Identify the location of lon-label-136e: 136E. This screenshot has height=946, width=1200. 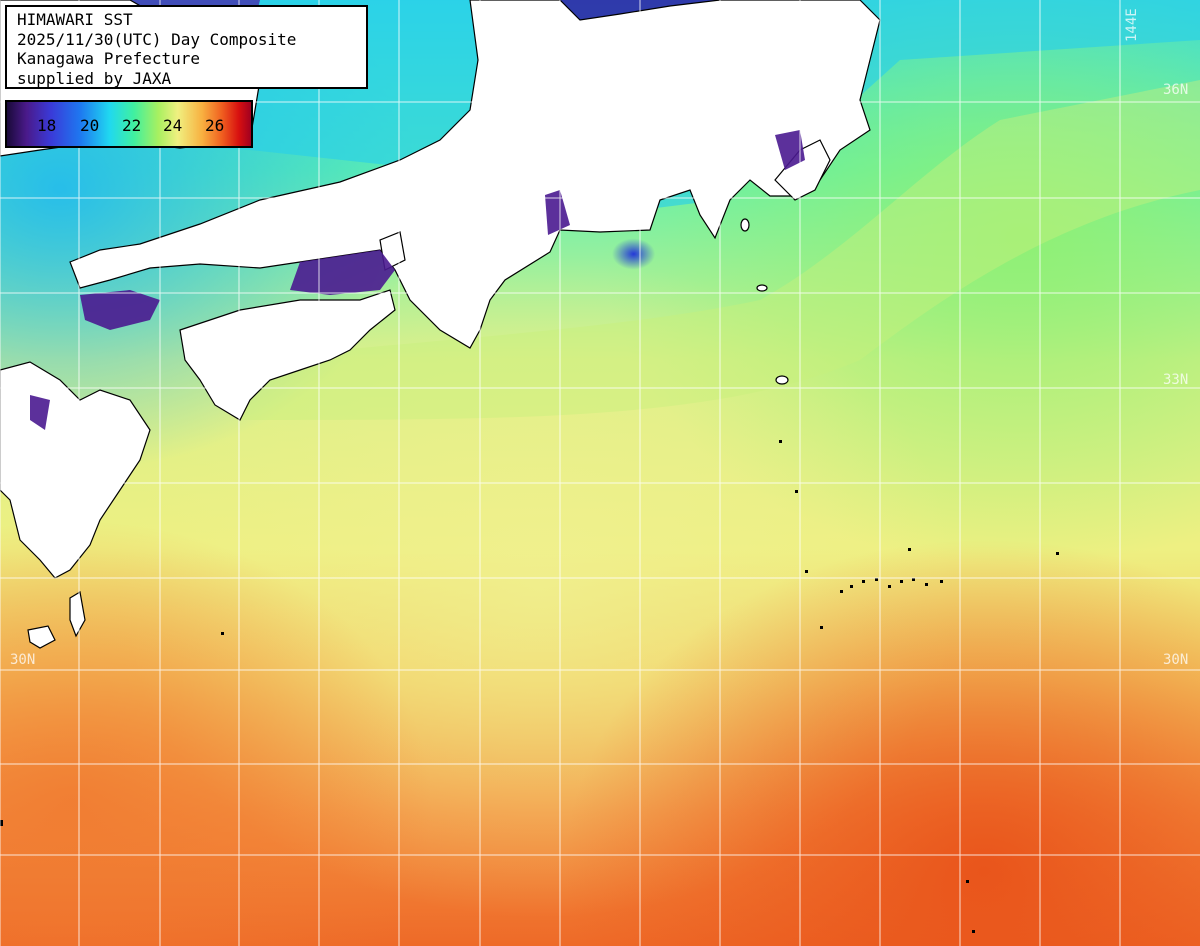
(492, 25).